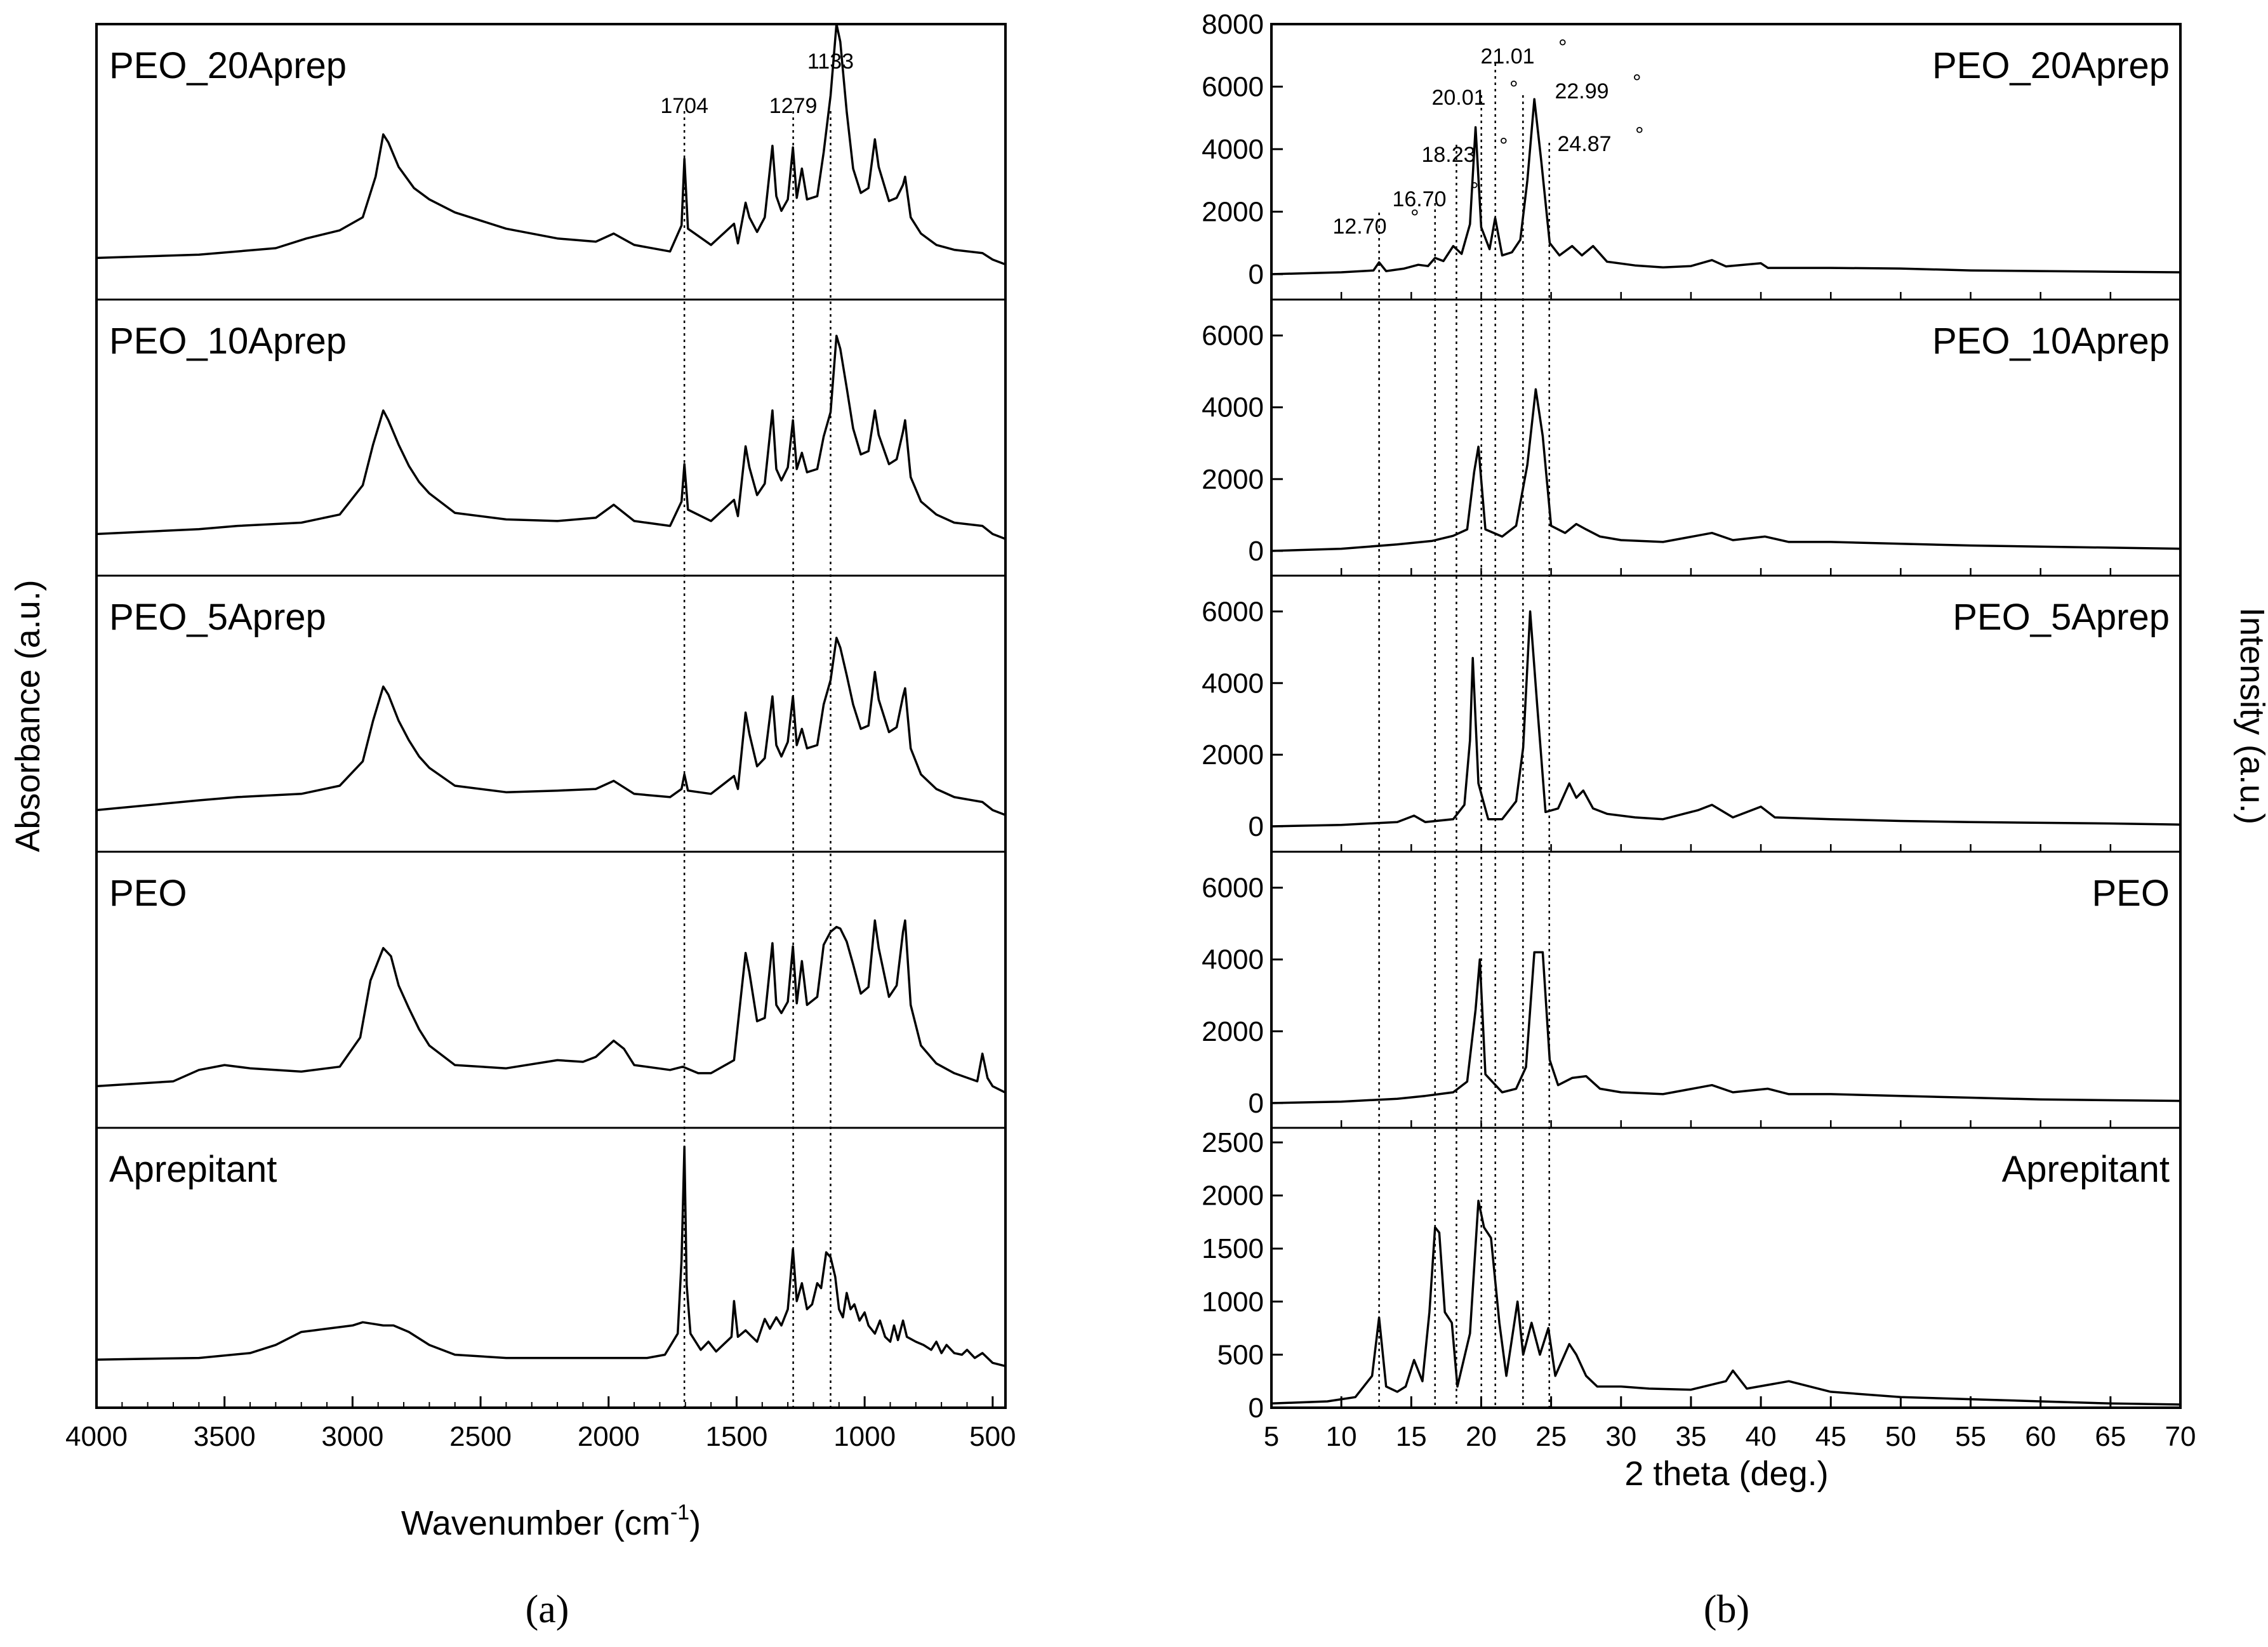  I want to click on panel-a-y-label: Absorbance (a.u.), so click(28, 715).